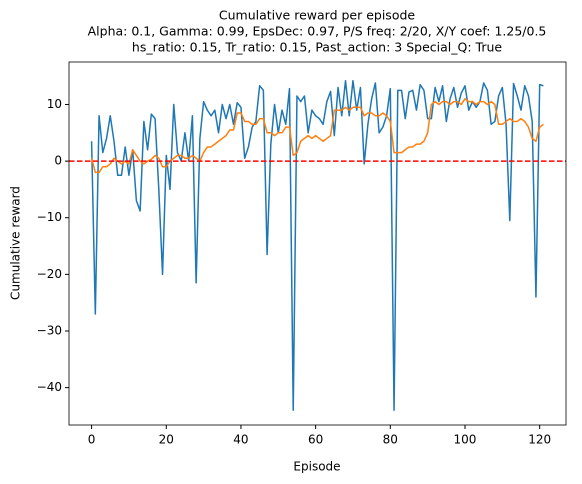 The height and width of the screenshot is (484, 582). Describe the element at coordinates (316, 467) in the screenshot. I see `x-axis-label: Episode` at that location.